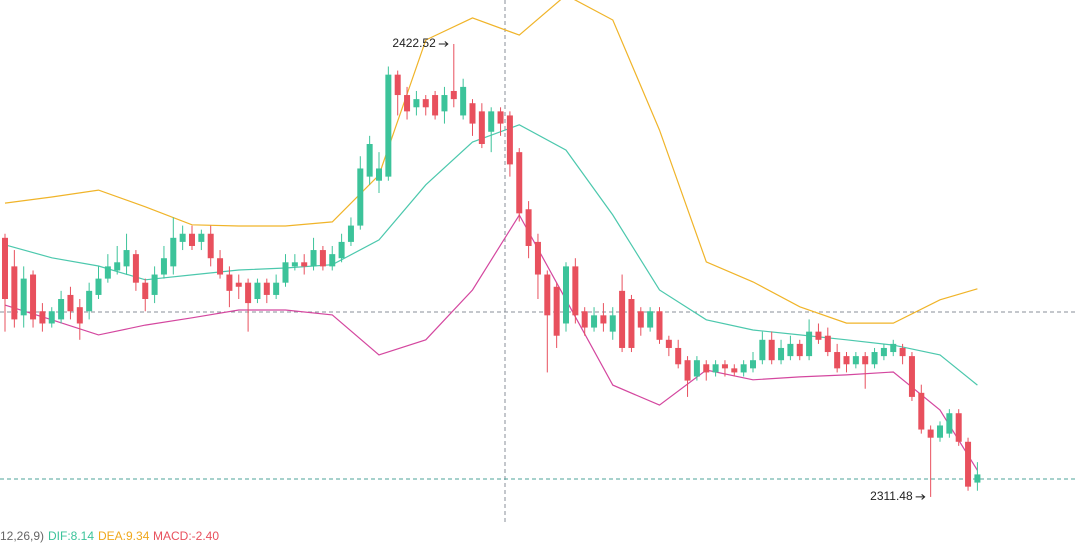 This screenshot has width=1078, height=549. I want to click on indicator-label: MACD:-2.40, so click(186, 536).